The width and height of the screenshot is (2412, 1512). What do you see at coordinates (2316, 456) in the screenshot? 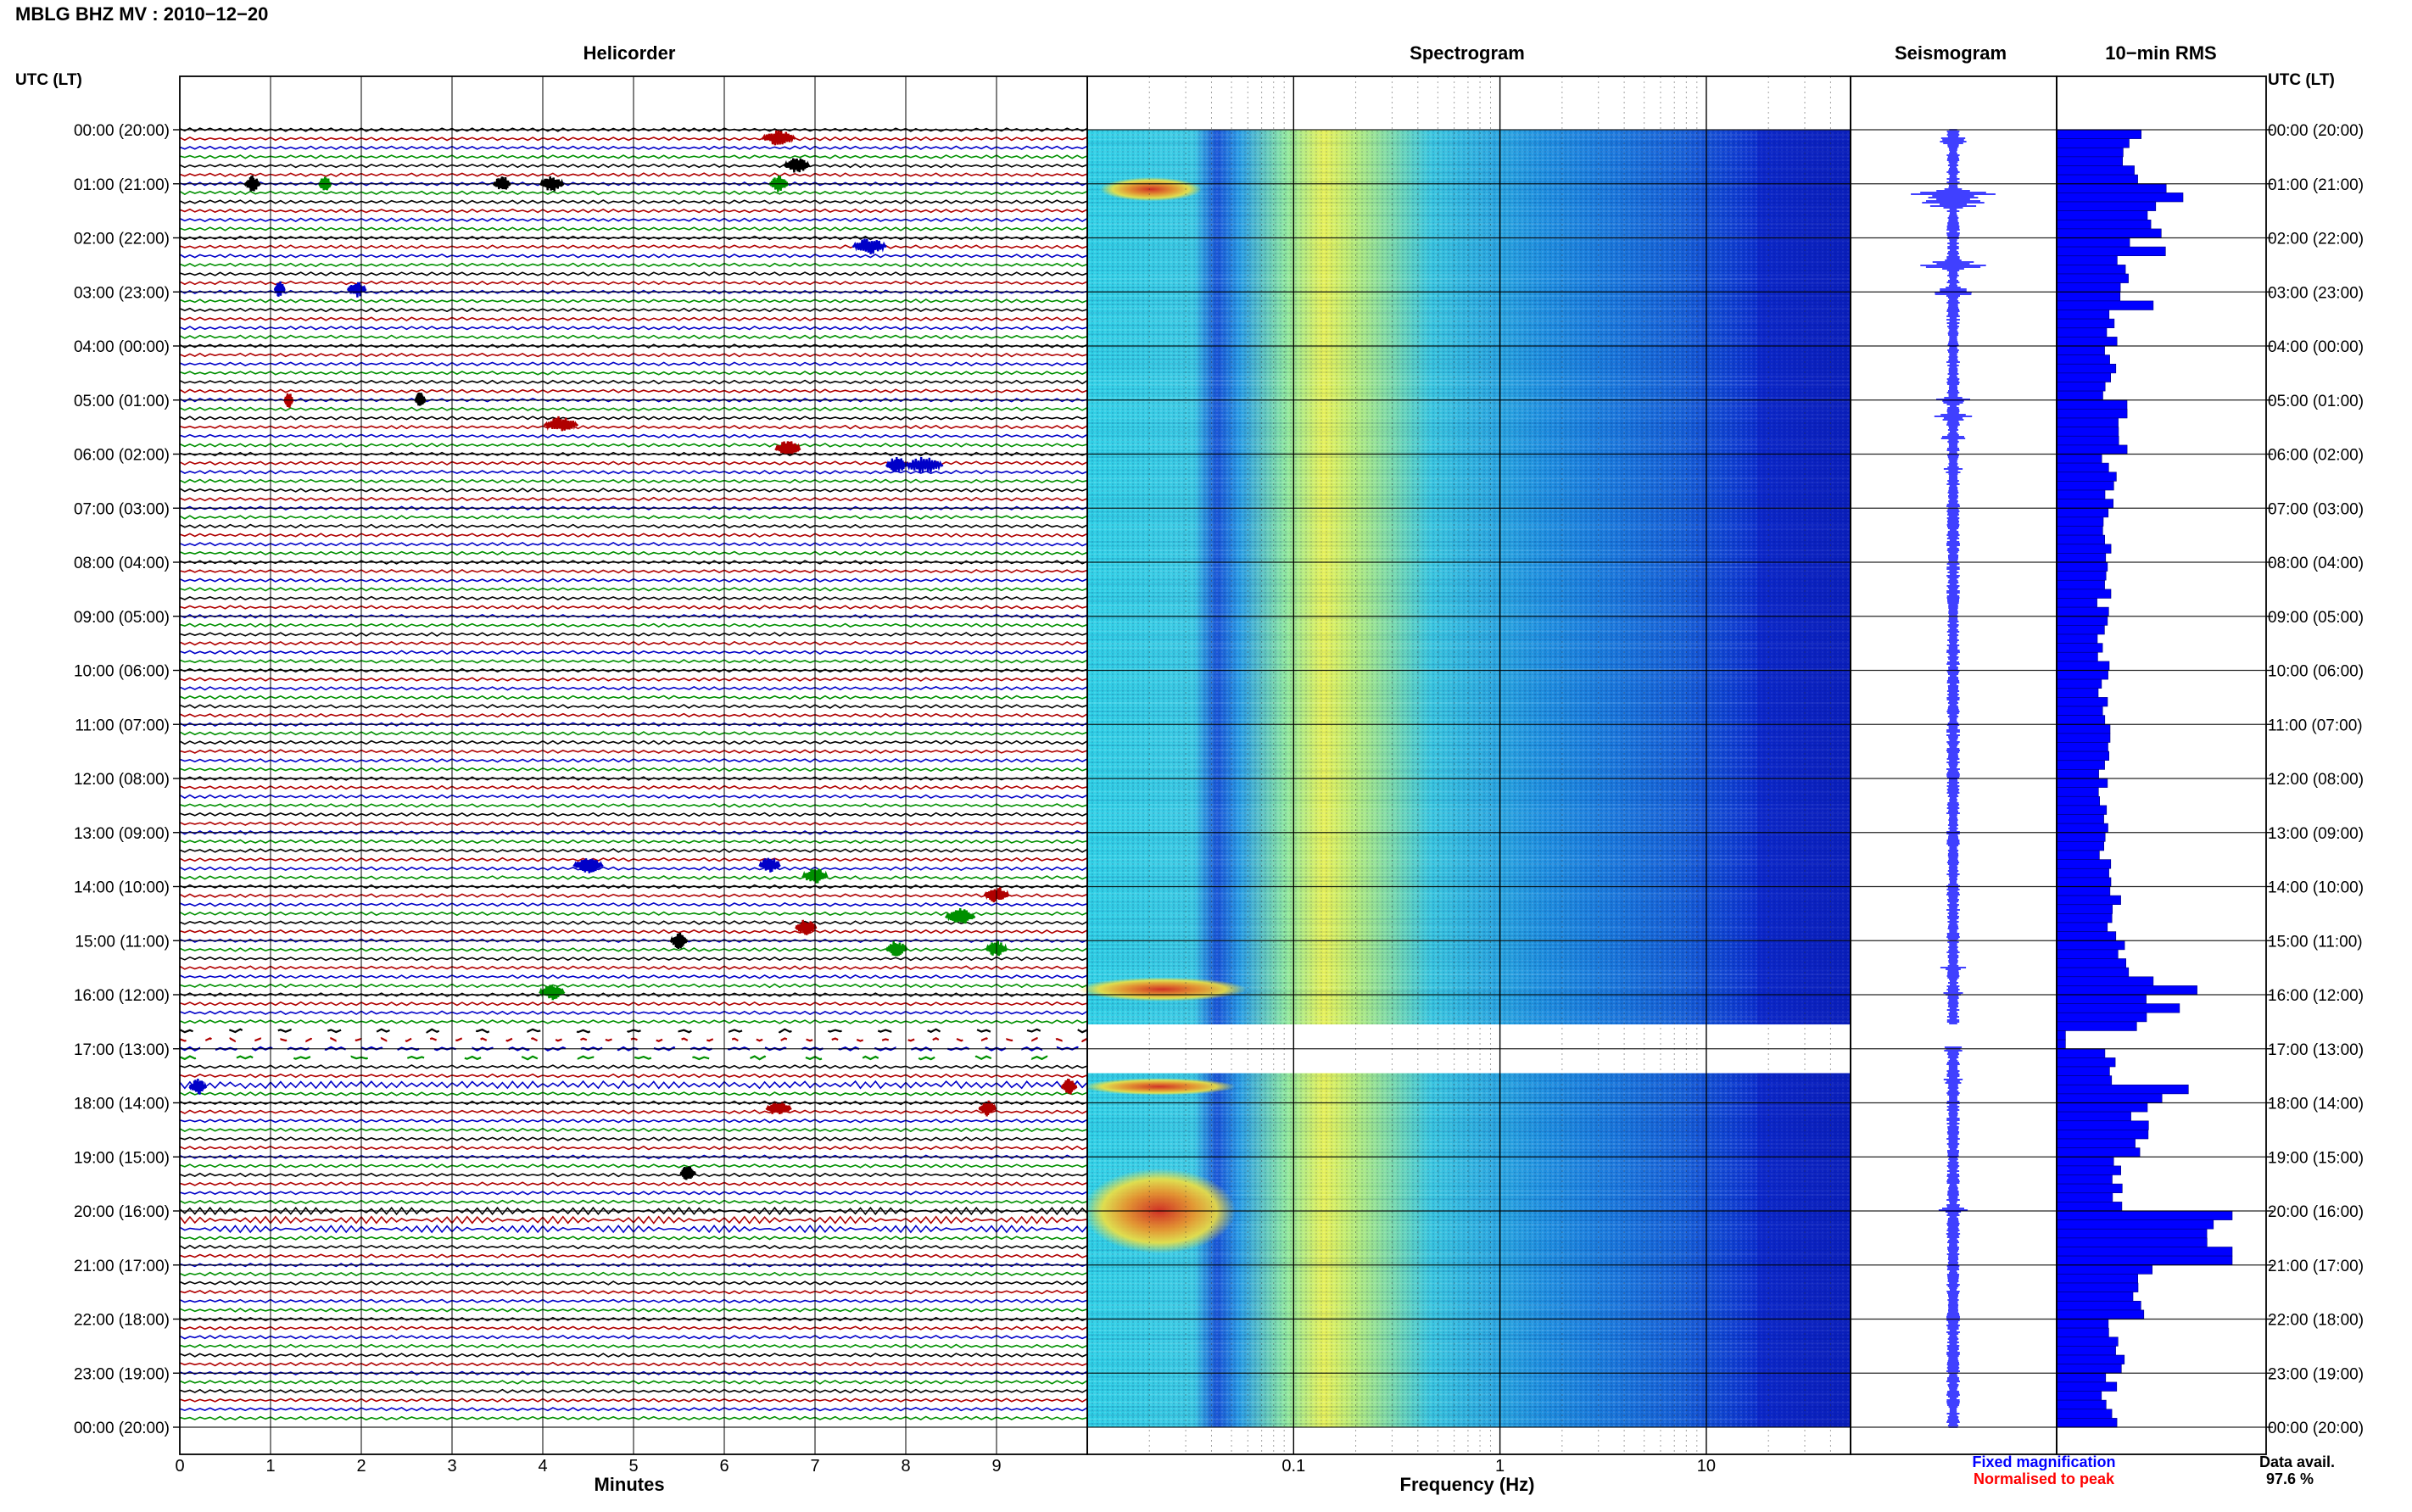
I see `hour-label-right: 06:00 (02:00)` at bounding box center [2316, 456].